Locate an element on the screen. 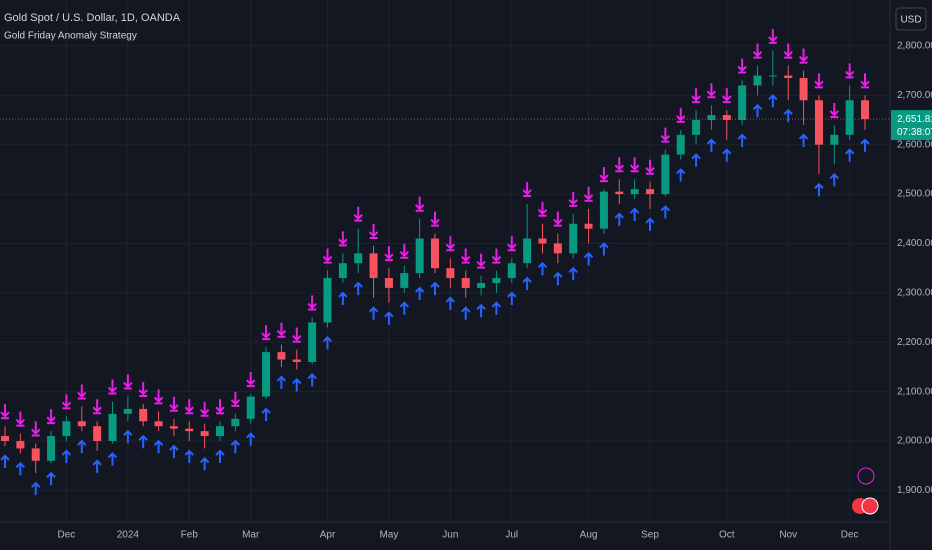  currency-label: USD is located at coordinates (910, 20).